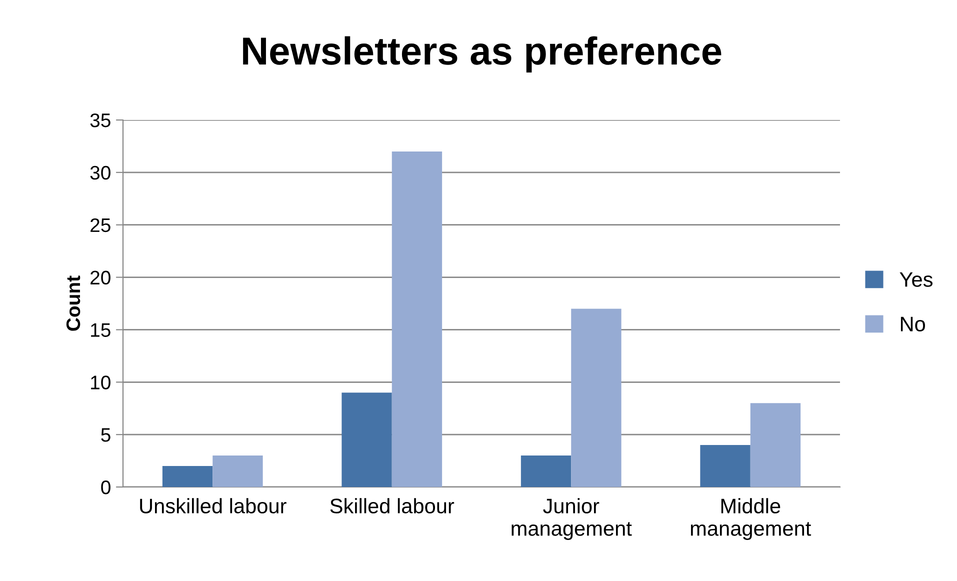 Image resolution: width=957 pixels, height=581 pixels. Describe the element at coordinates (100, 383) in the screenshot. I see `y-tick-label: 10` at that location.